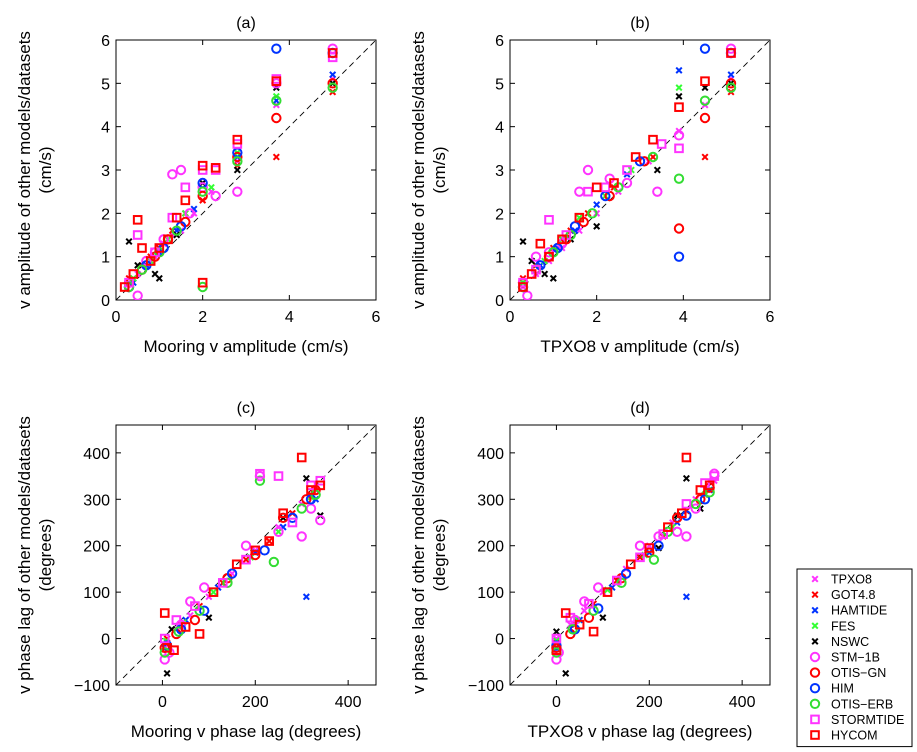 This screenshot has height=752, width=917. I want to click on legend-label: GOT4.8, so click(853, 595).